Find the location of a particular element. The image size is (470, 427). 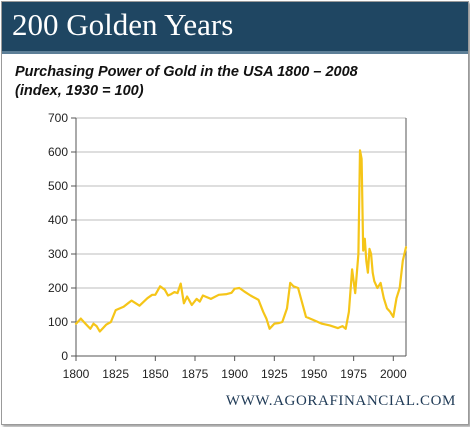

x-tick-label-1800: 1800 is located at coordinates (76, 374).